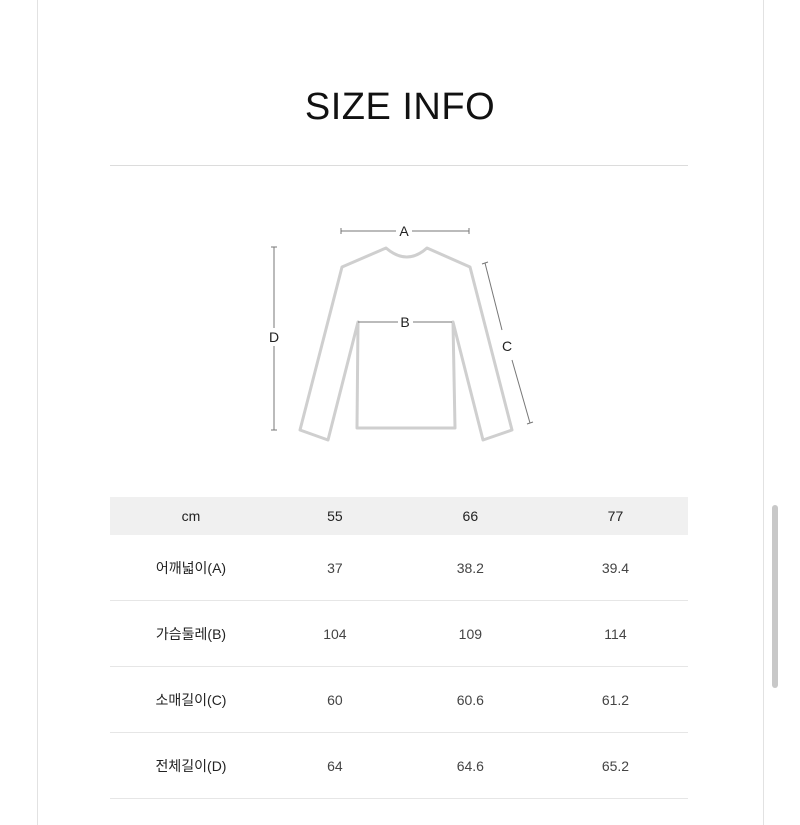 This screenshot has height=825, width=800. Describe the element at coordinates (470, 568) in the screenshot. I see `cell: 38.2` at that location.